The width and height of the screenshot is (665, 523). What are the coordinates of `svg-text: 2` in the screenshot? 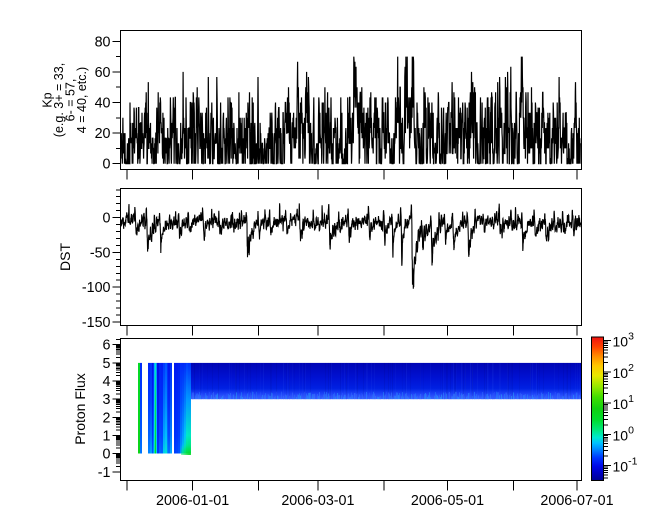 It's located at (107, 418).